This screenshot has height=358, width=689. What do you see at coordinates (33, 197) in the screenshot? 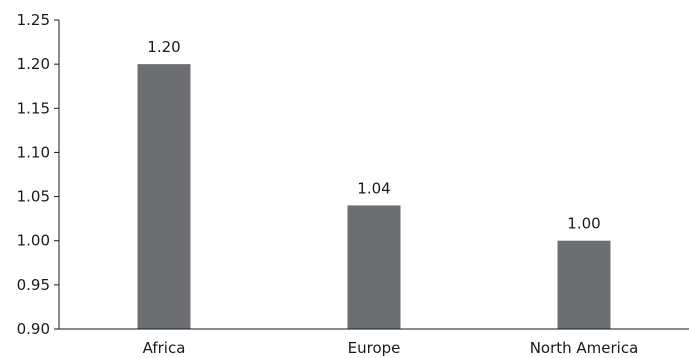
I see `y-tick-label: 1.05` at bounding box center [33, 197].